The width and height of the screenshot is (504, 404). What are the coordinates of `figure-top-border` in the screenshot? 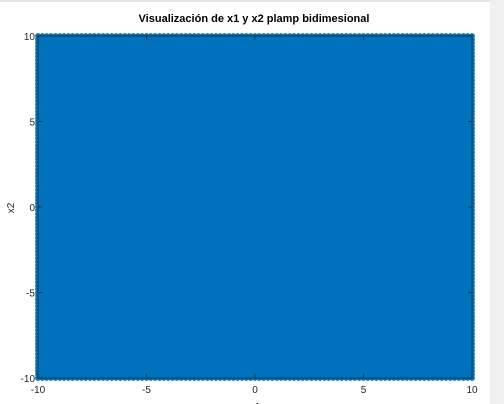 It's located at (252, 1).